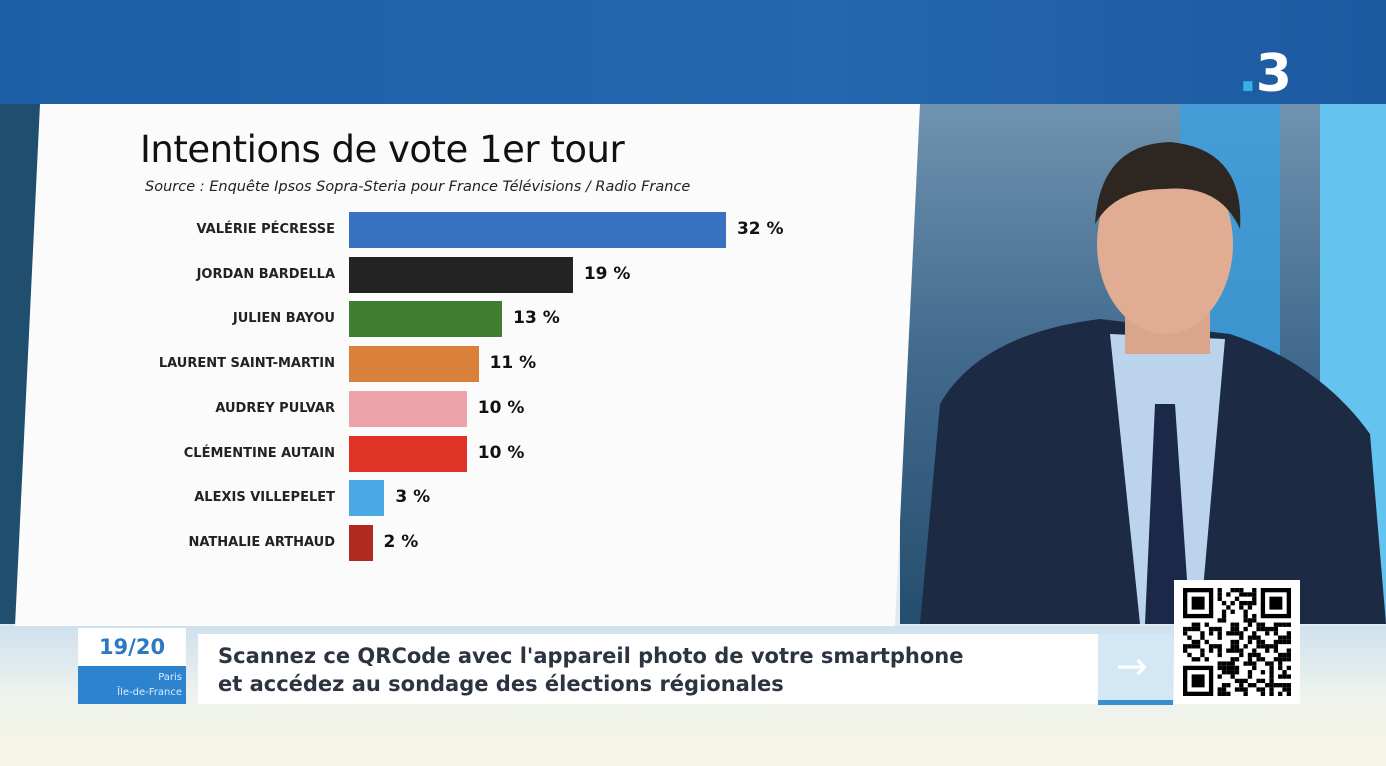 The width and height of the screenshot is (1386, 766). Describe the element at coordinates (149, 692) in the screenshot. I see `region-line2: Île-de-France` at that location.